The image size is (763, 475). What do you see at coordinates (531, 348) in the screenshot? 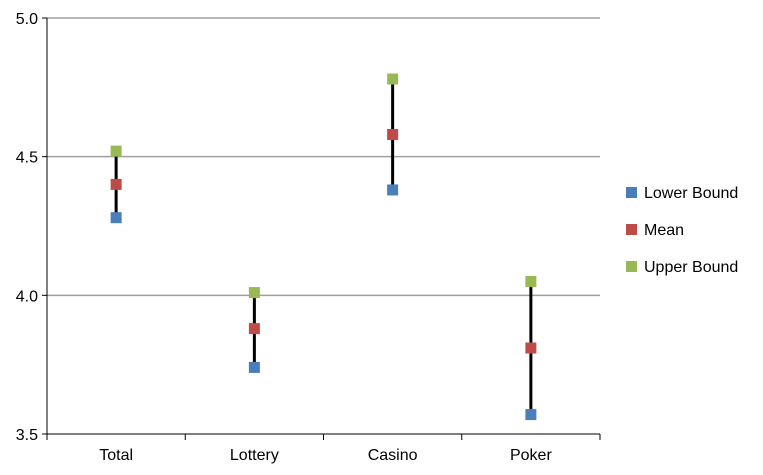
I see `marker-mean-poker` at bounding box center [531, 348].